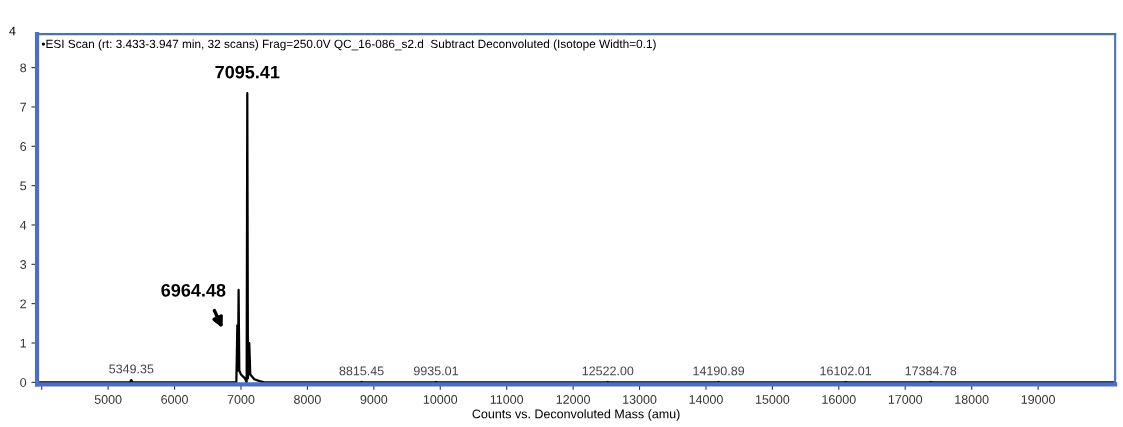  Describe the element at coordinates (640, 399) in the screenshot. I see `x-tick-label: 13000` at that location.